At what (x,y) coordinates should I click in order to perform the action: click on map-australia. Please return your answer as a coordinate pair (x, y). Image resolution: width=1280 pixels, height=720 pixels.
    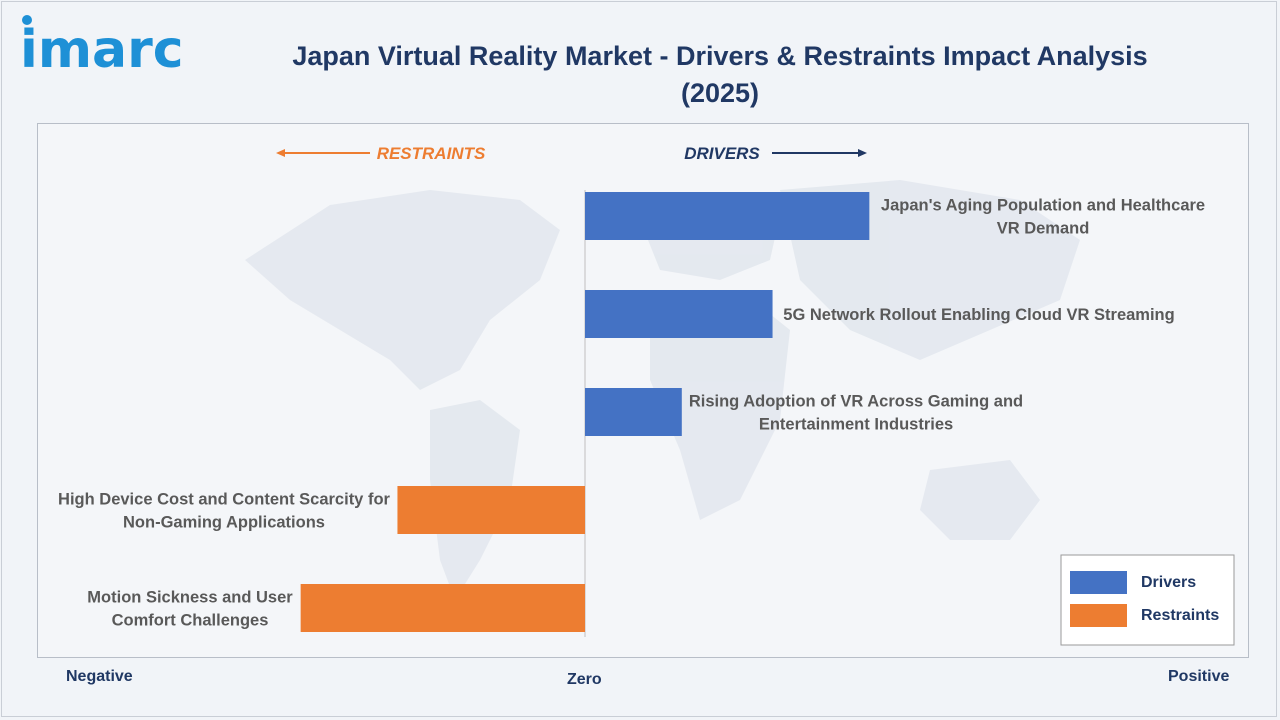
    Looking at the image, I should click on (980, 500).